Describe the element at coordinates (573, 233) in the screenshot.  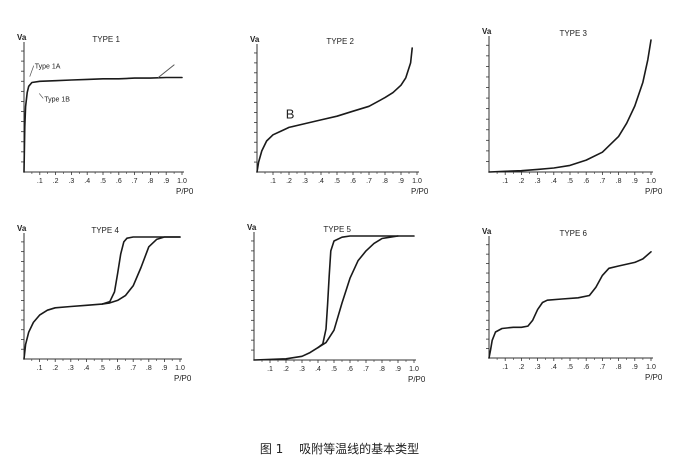
I see `chart-title: TYPE 6` at that location.